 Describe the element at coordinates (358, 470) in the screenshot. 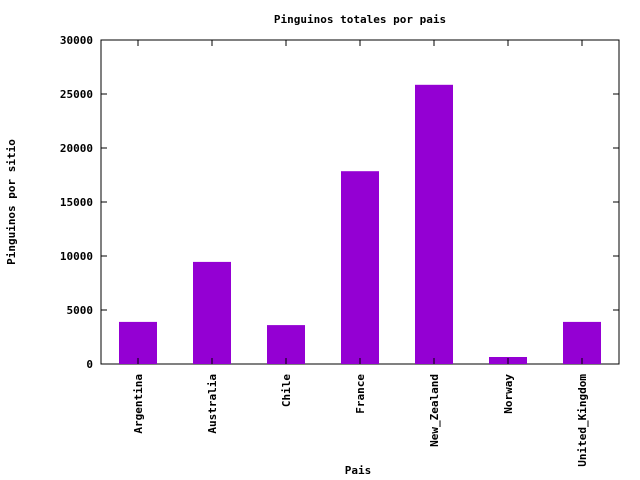

I see `x-axis-label: Pais` at that location.